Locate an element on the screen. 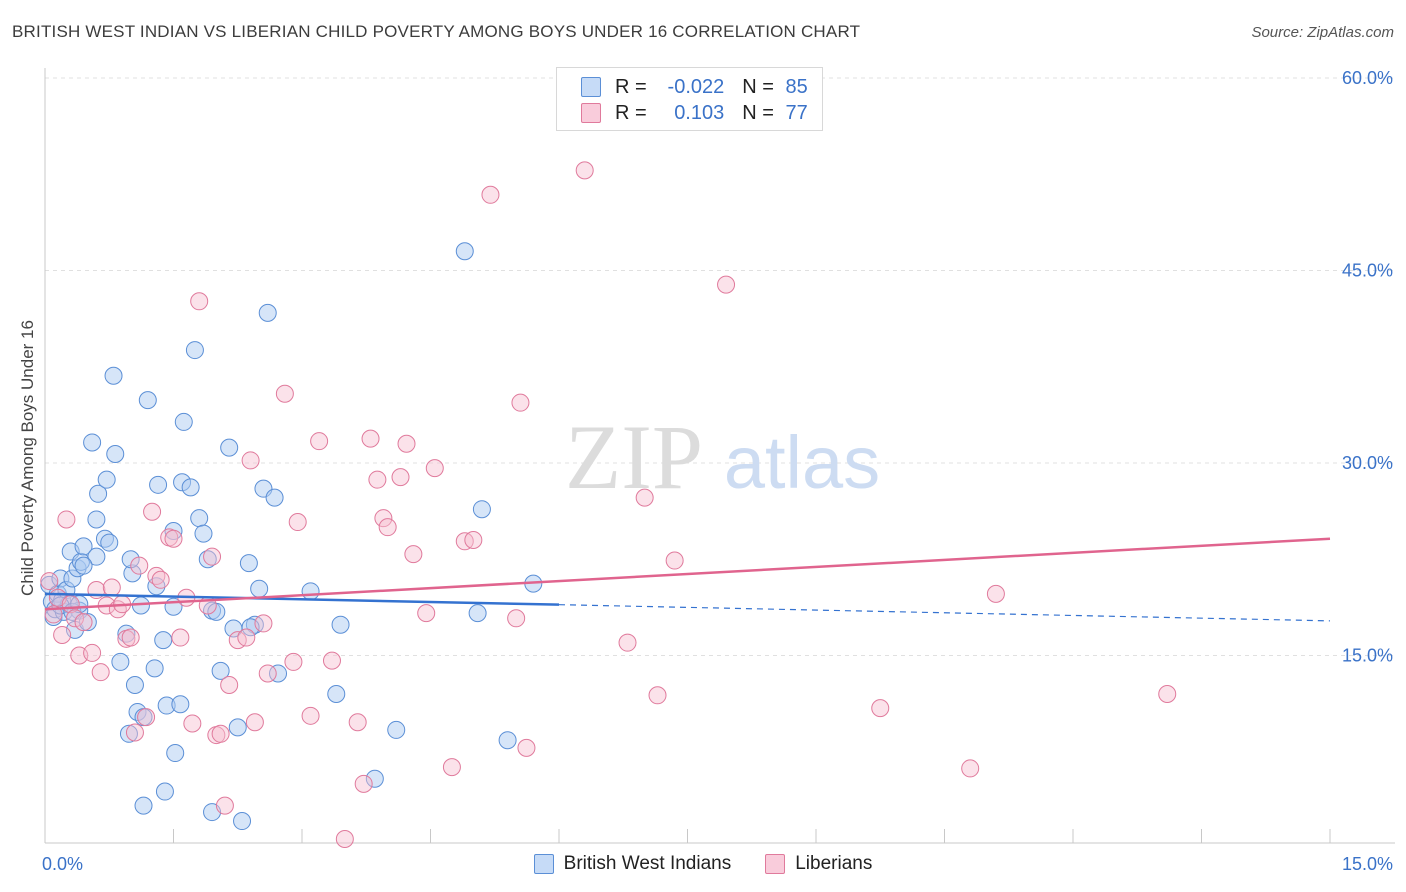 This screenshot has height=892, width=1406. legend-n-label: N = is located at coordinates (761, 112).